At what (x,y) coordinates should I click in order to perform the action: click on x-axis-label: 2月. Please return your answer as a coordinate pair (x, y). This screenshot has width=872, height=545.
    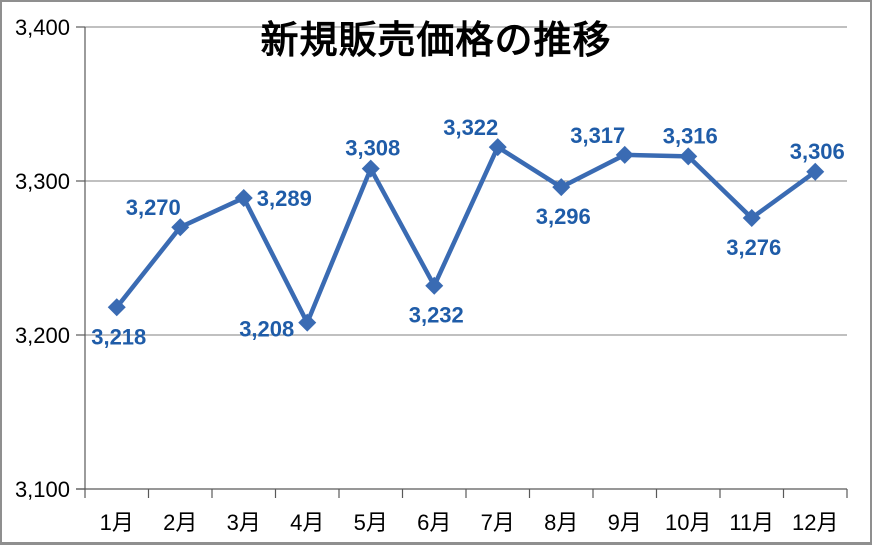
    Looking at the image, I should click on (180, 522).